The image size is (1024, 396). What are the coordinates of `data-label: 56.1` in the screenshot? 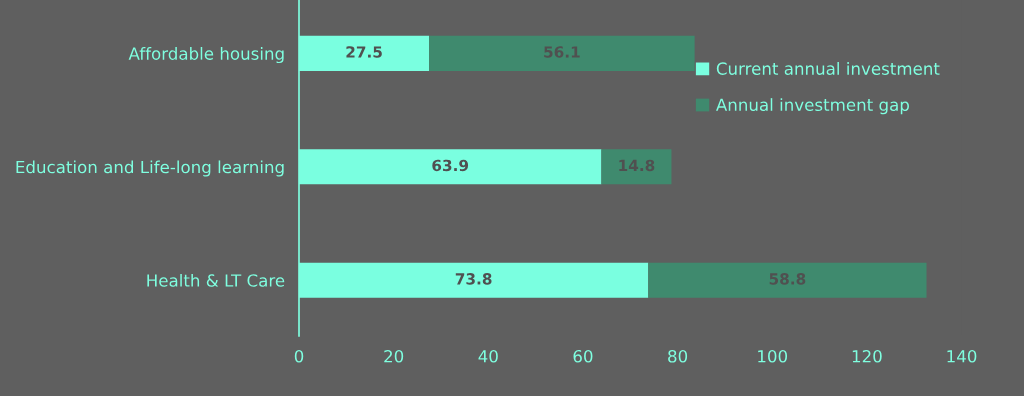 It's located at (562, 52).